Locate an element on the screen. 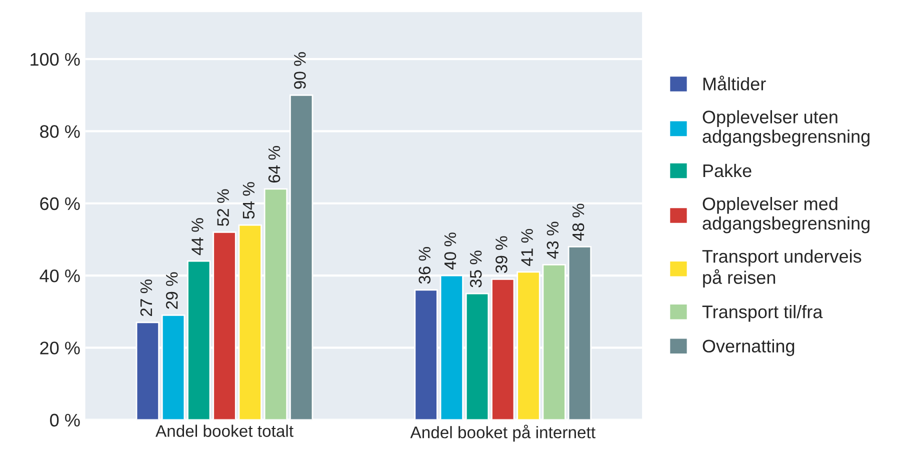 This screenshot has width=898, height=450. y-tick-label: 20 % is located at coordinates (60, 348).